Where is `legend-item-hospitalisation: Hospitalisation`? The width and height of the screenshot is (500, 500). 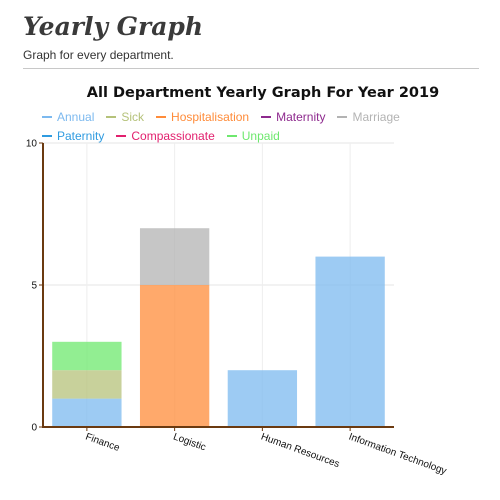 legend-item-hospitalisation: Hospitalisation is located at coordinates (202, 117).